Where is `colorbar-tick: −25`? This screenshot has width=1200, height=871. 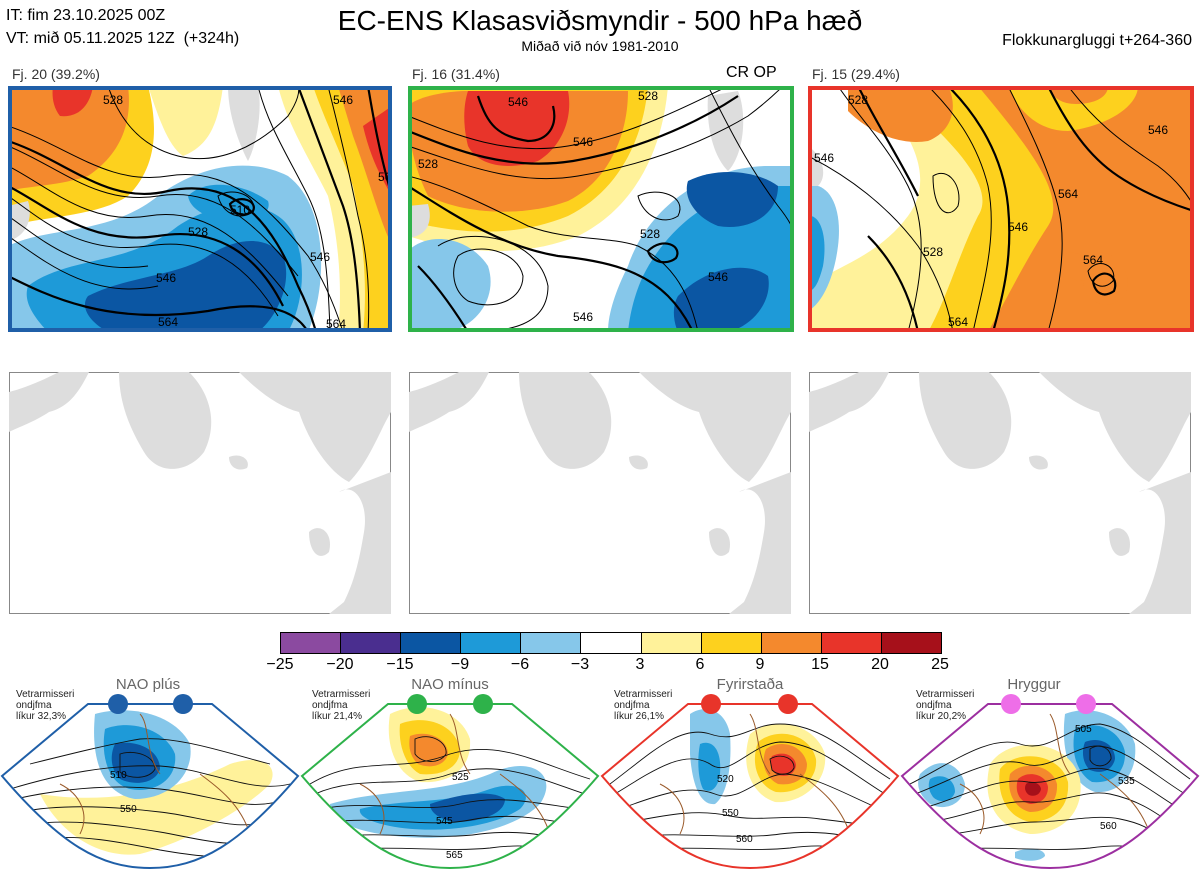 colorbar-tick: −25 is located at coordinates (280, 664).